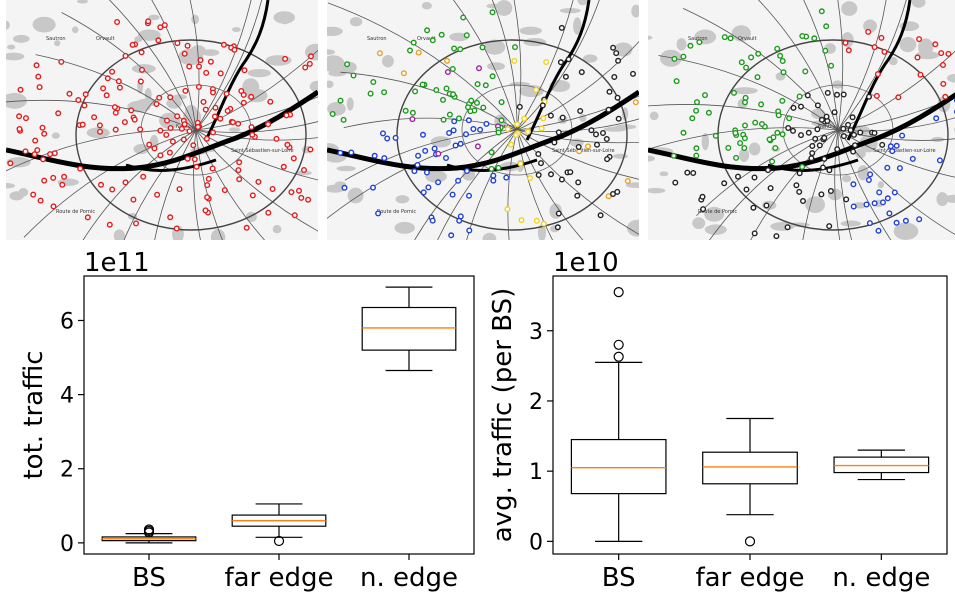 The image size is (955, 595). What do you see at coordinates (904, 150) in the screenshot?
I see `place-label: Saint-Sébastien-sur-Loire` at bounding box center [904, 150].